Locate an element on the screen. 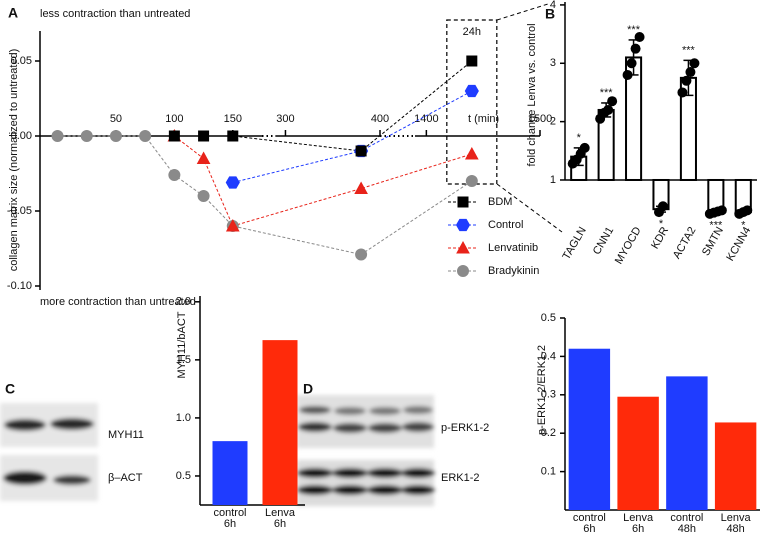 This screenshot has height=533, width=764. annotation: 24h is located at coordinates (472, 32).